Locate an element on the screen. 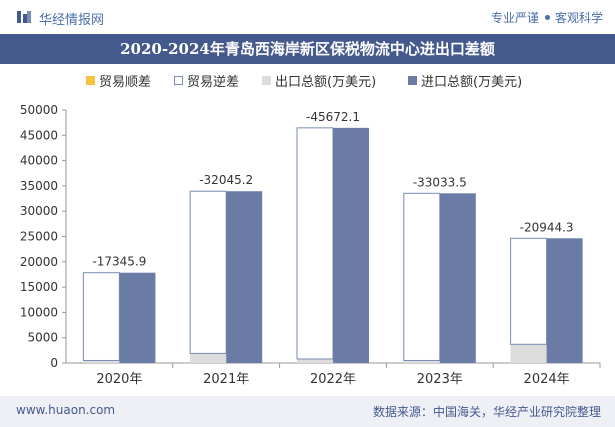 Image resolution: width=615 pixels, height=427 pixels. legend-item-deficit: 贸易逆差 is located at coordinates (206, 80).